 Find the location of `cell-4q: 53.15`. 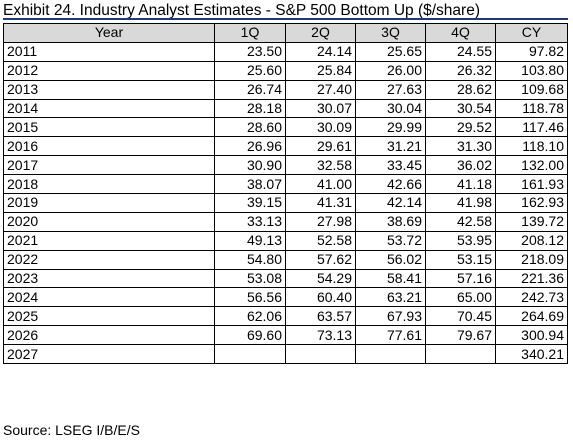

cell-4q: 53.15 is located at coordinates (460, 259).